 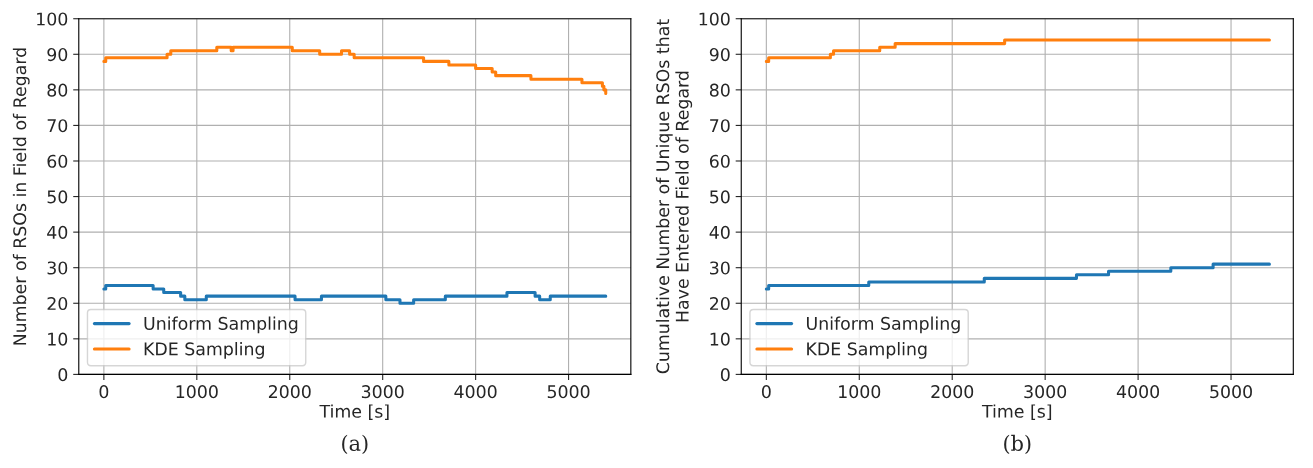 I want to click on y-axis-title: Cumulative Number of Unique RSOs that Have Entered Field of Regard, so click(x=674, y=196).